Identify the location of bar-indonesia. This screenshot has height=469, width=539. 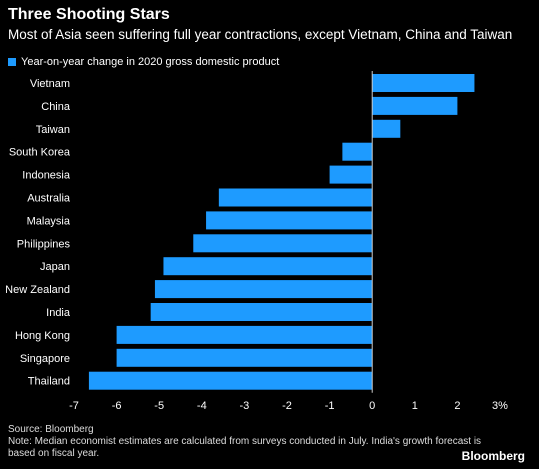
(351, 174).